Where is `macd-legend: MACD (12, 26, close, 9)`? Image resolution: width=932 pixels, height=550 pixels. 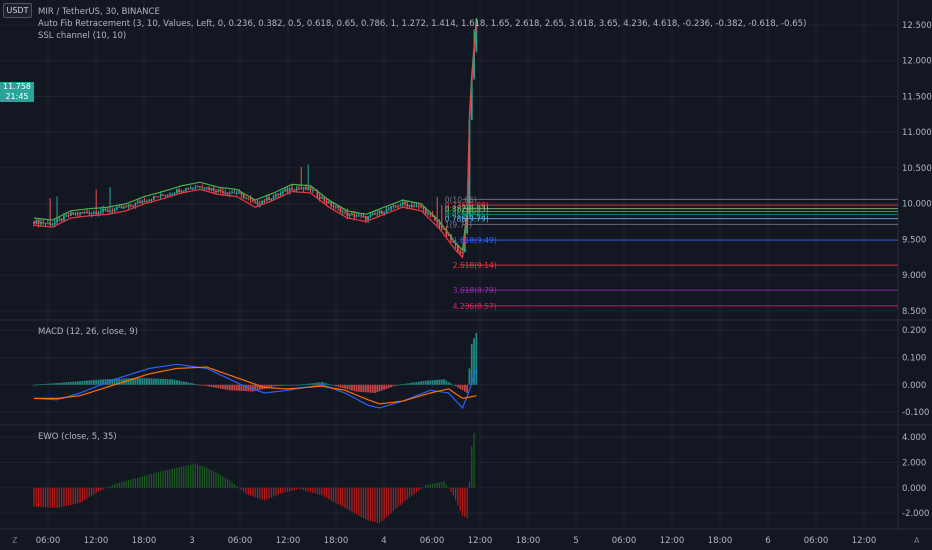 macd-legend: MACD (12, 26, close, 9) is located at coordinates (88, 332).